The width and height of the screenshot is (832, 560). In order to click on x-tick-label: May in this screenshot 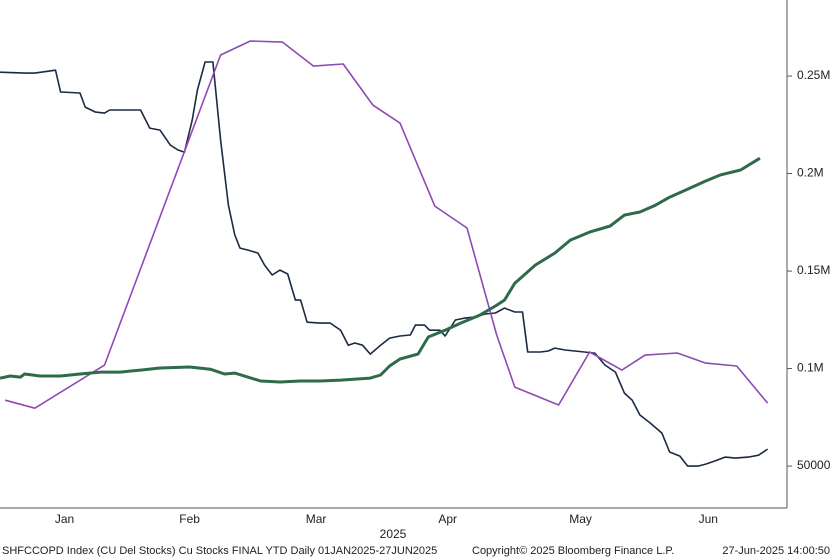, I will do `click(580, 519)`.